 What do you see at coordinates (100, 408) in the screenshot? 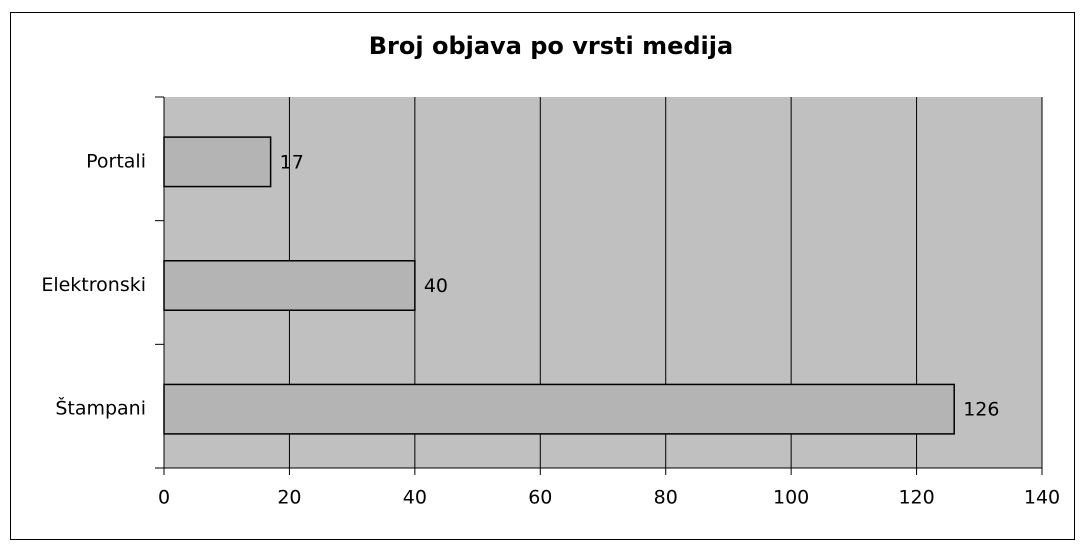
I see `y-tick-label: Štampani` at bounding box center [100, 408].